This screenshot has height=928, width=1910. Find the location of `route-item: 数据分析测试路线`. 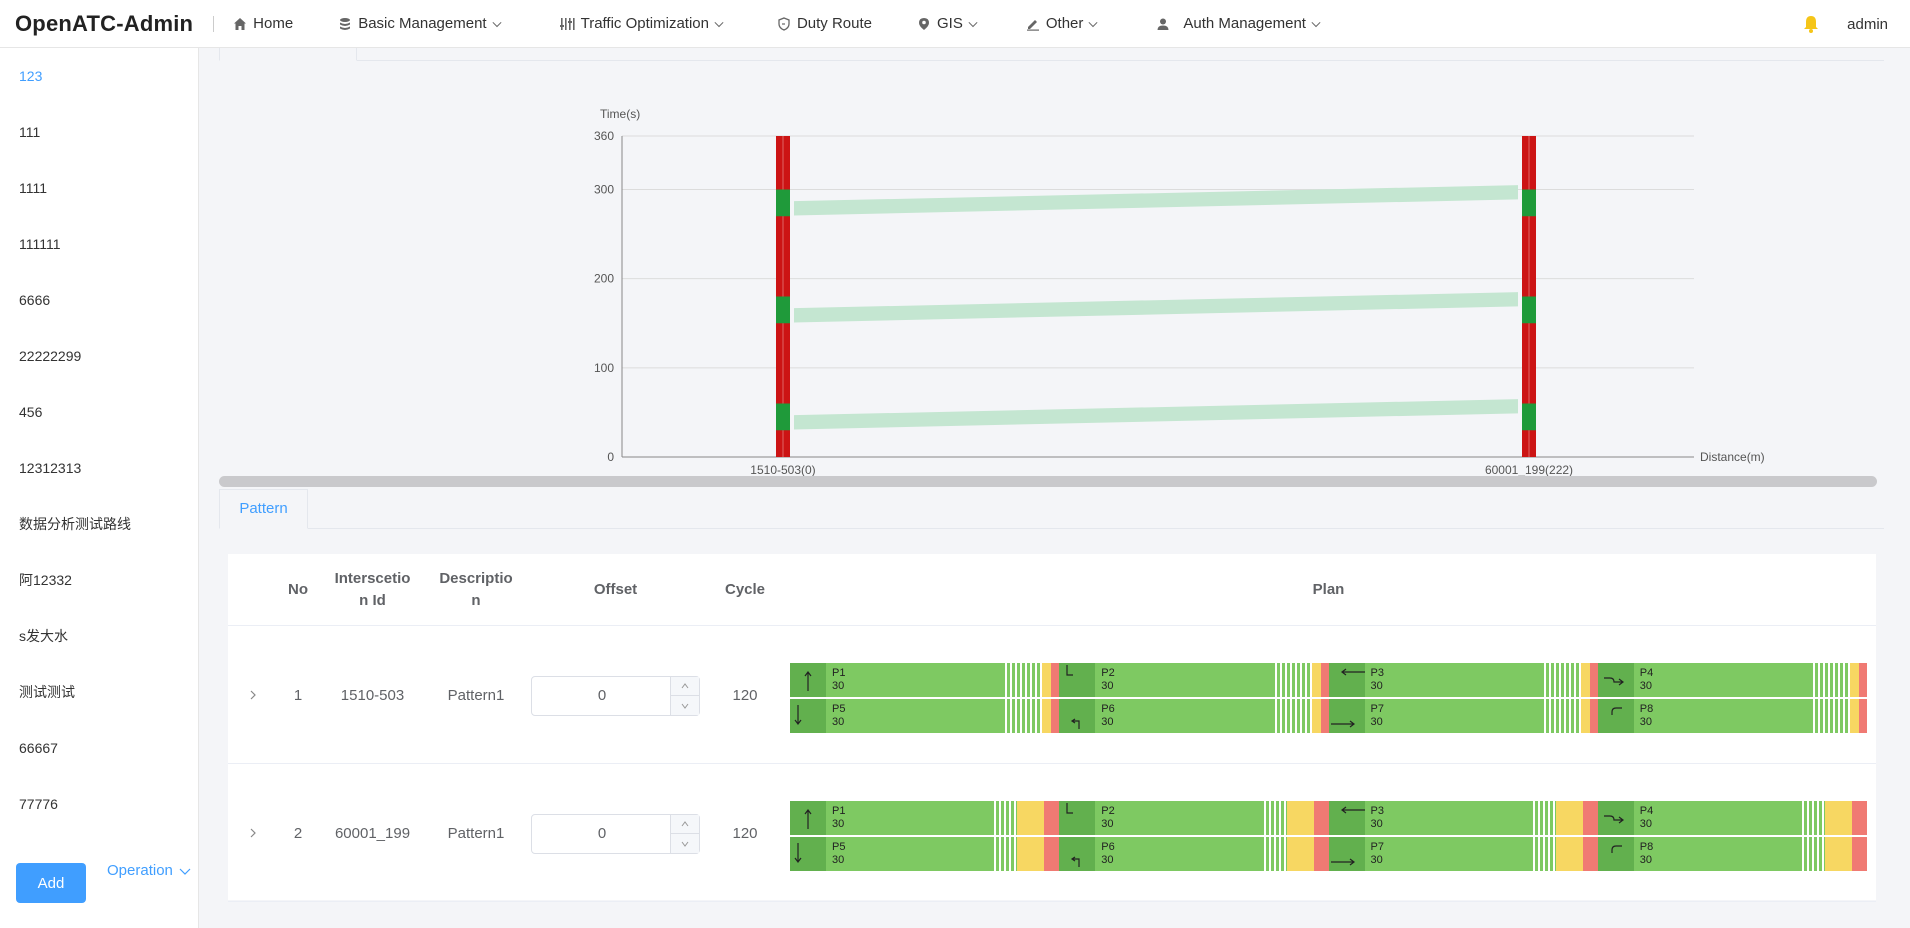

route-item: 数据分析测试路线 is located at coordinates (75, 524).